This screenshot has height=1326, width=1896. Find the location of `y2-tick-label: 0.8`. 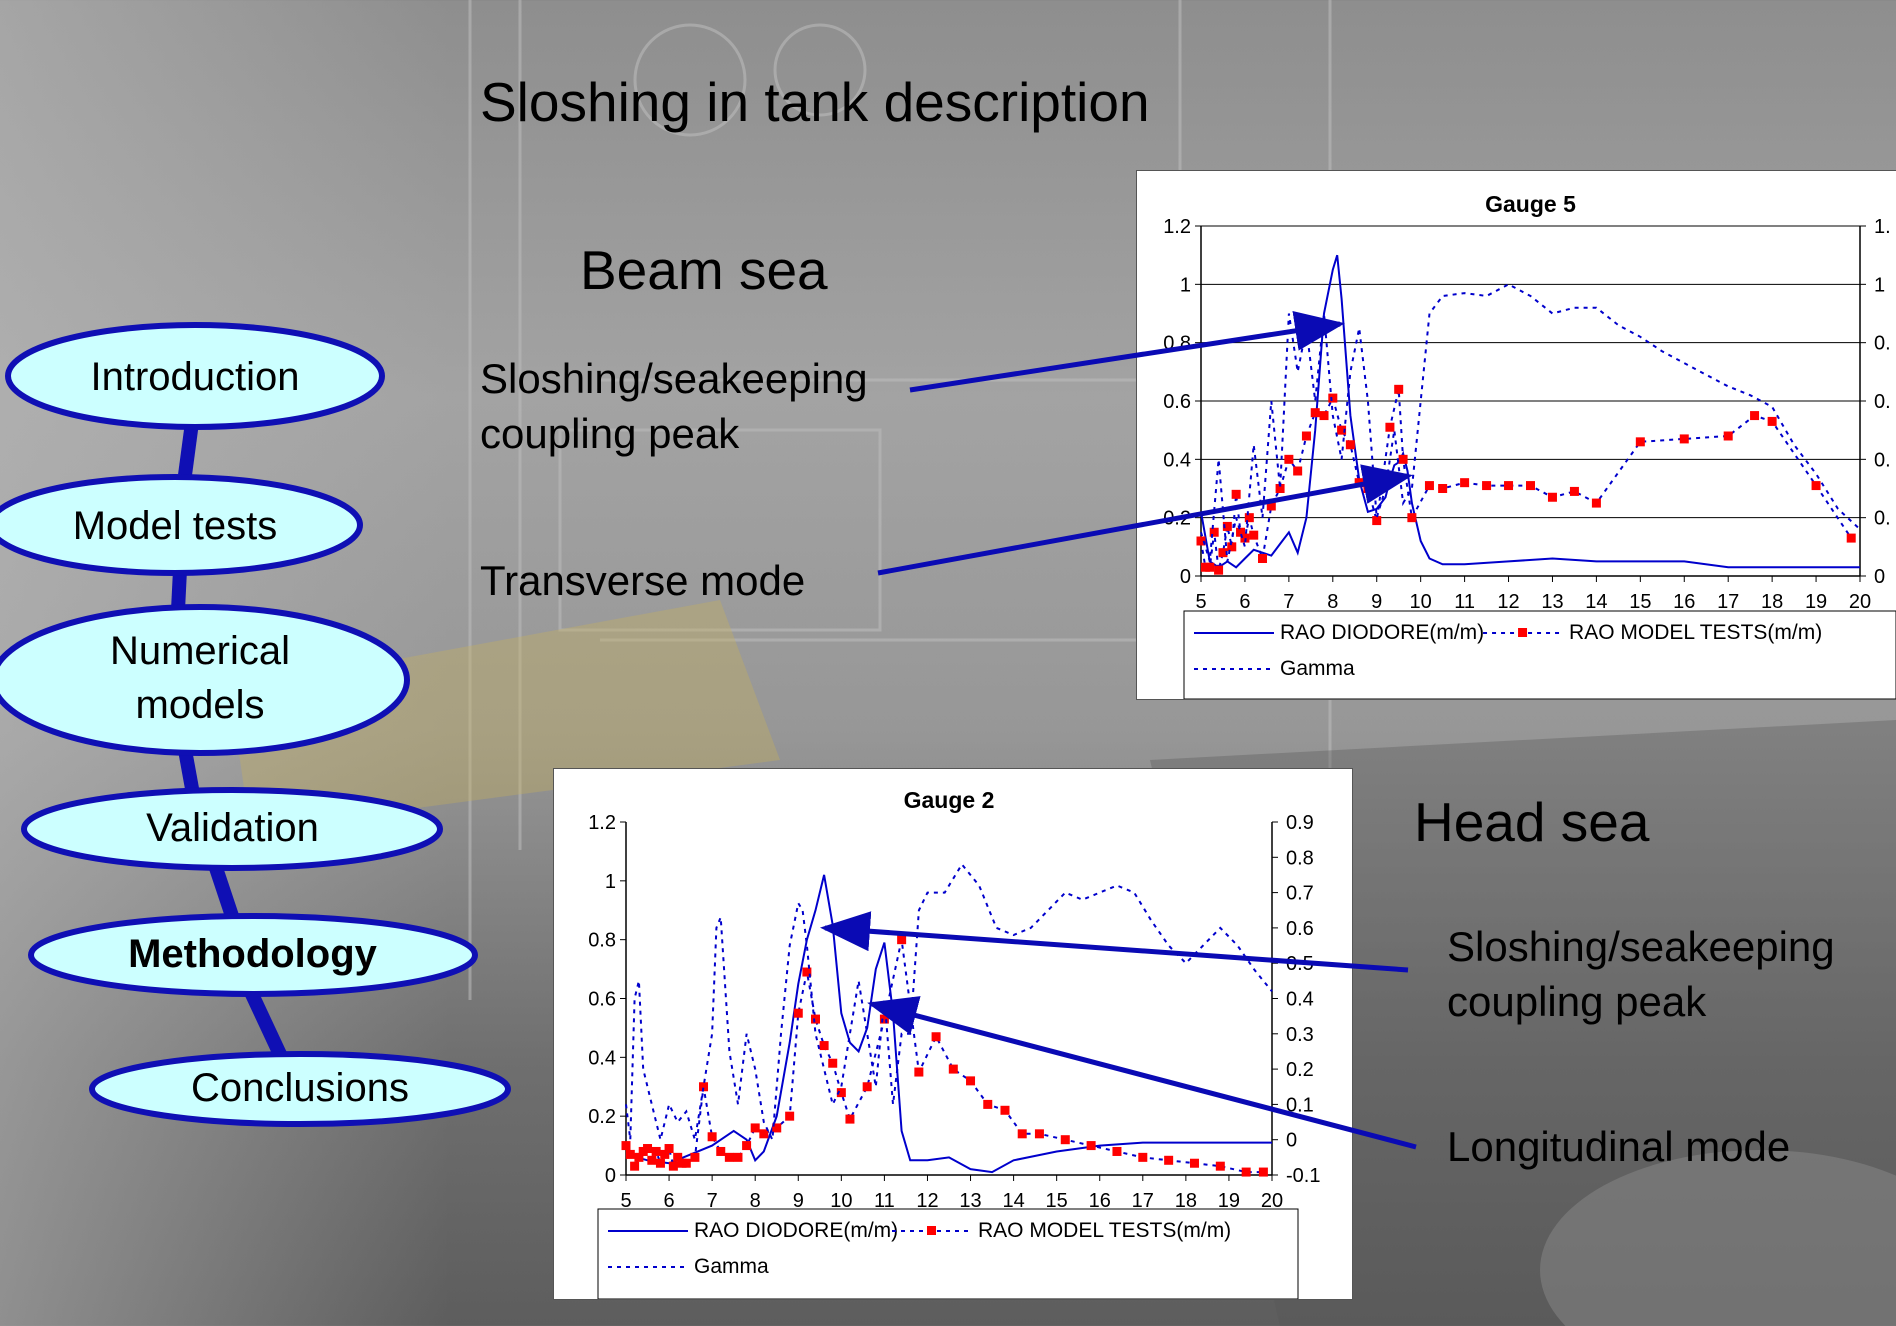

y2-tick-label: 0.8 is located at coordinates (1300, 858).